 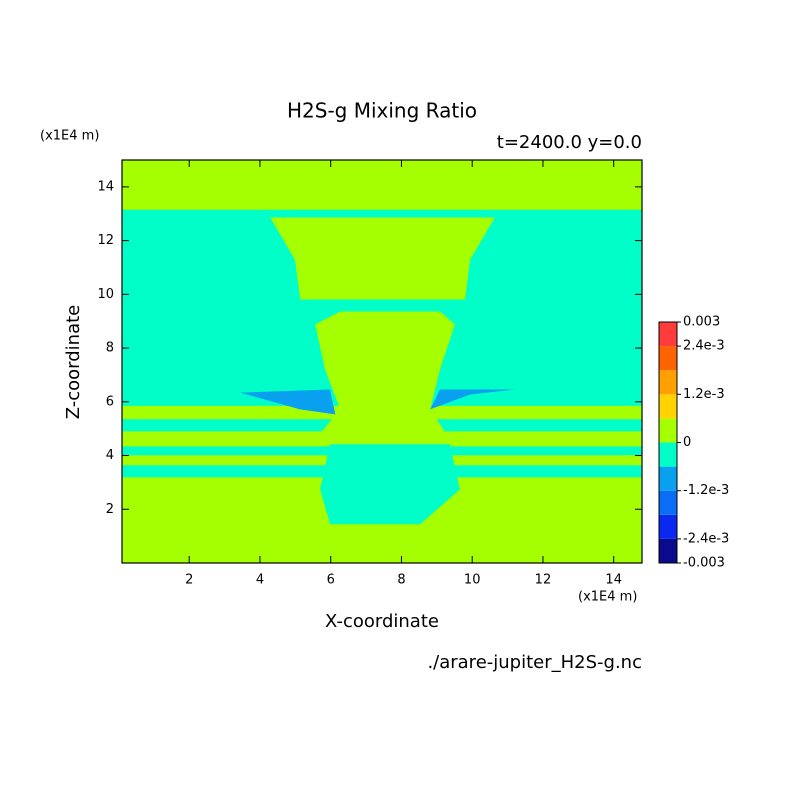 What do you see at coordinates (260, 580) in the screenshot?
I see `x-tick-label: 4` at bounding box center [260, 580].